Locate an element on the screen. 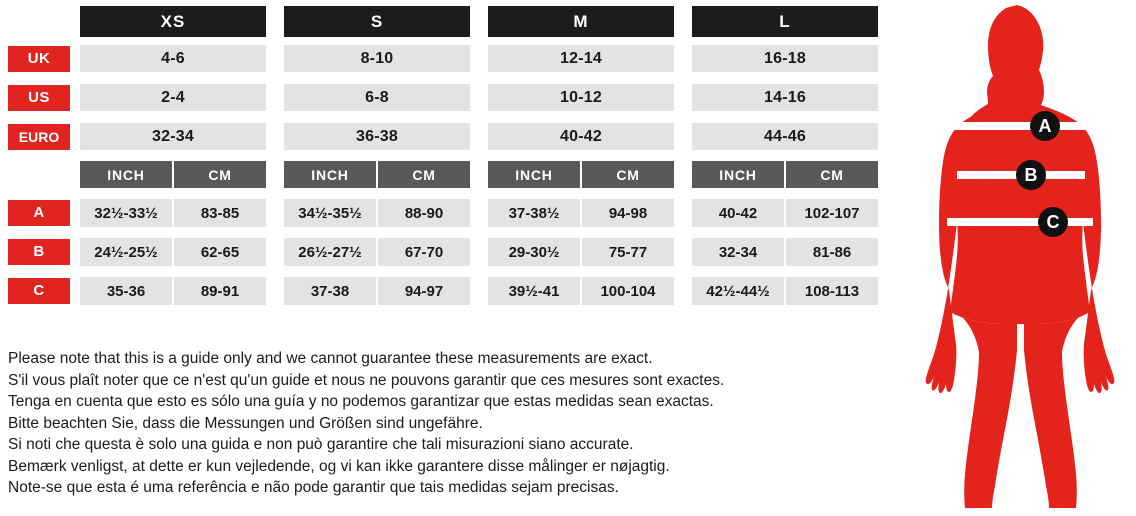 This screenshot has width=1136, height=516. us-m-value: 10-12 is located at coordinates (581, 97).